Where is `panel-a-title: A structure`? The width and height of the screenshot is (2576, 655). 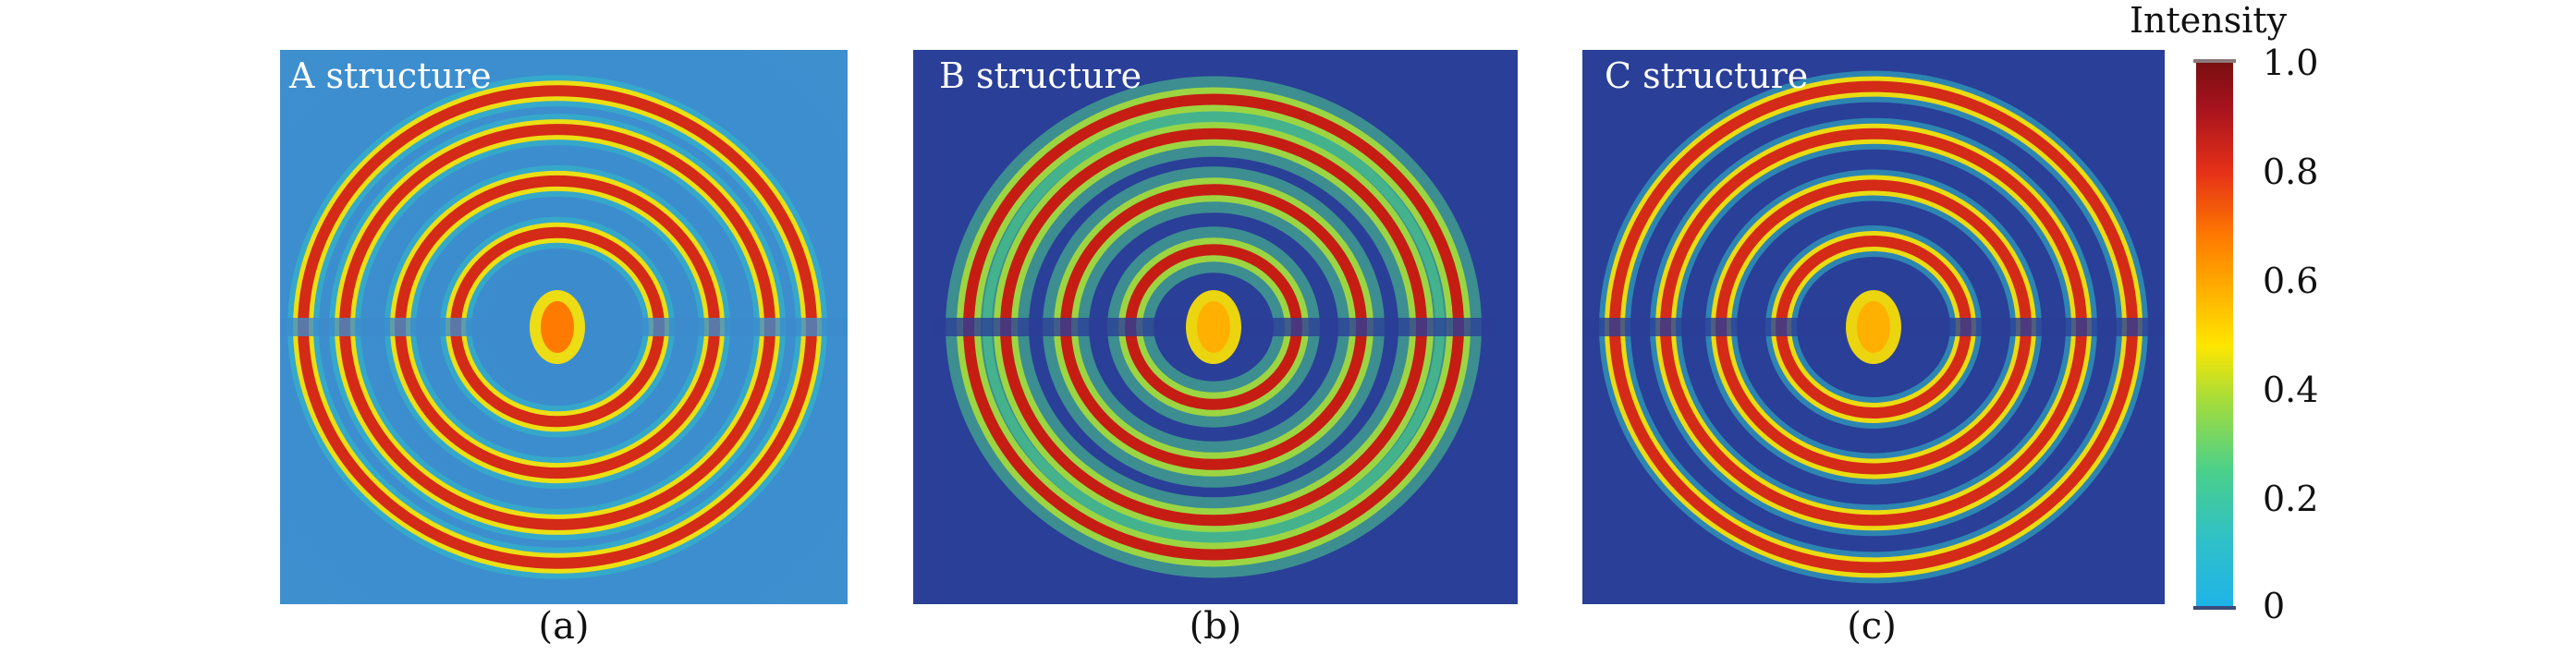 panel-a-title: A structure is located at coordinates (390, 75).